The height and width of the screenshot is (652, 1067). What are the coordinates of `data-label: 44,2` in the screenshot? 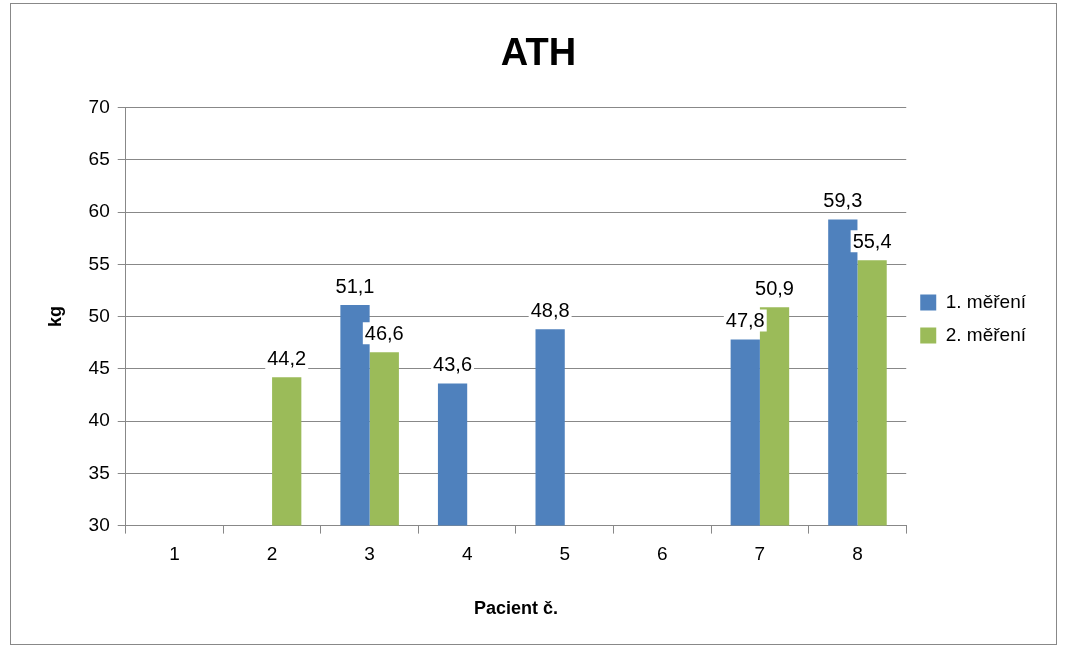 It's located at (287, 357).